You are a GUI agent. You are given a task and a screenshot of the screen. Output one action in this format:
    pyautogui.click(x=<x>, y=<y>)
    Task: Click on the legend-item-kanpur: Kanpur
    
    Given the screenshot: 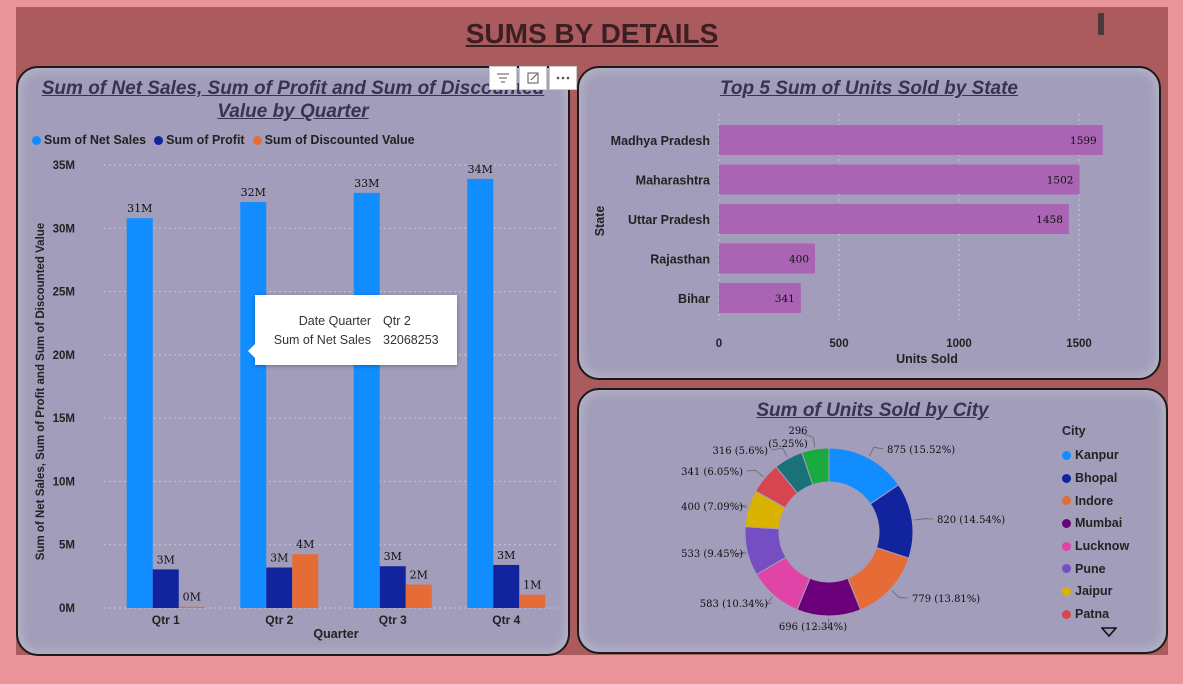 What is the action you would take?
    pyautogui.click(x=1095, y=455)
    